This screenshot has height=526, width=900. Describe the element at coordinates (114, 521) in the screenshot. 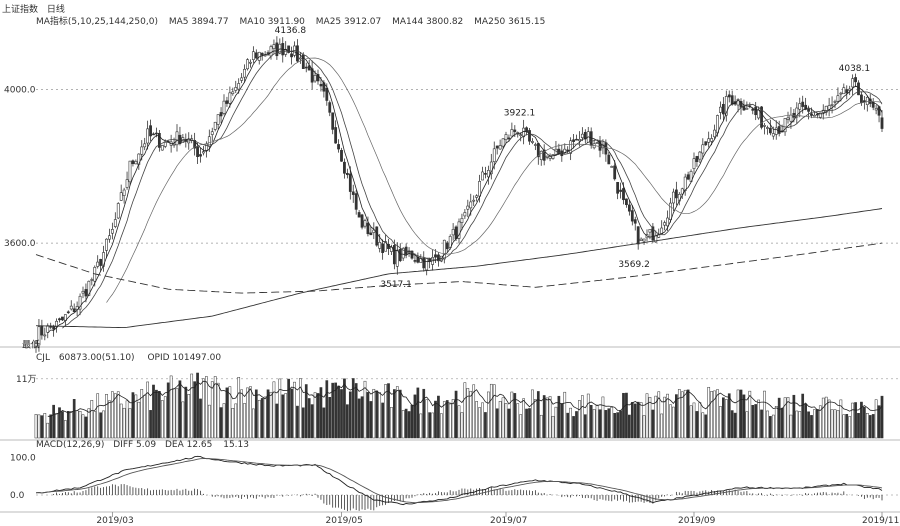

I see `x-tick-label: 2019/03` at that location.